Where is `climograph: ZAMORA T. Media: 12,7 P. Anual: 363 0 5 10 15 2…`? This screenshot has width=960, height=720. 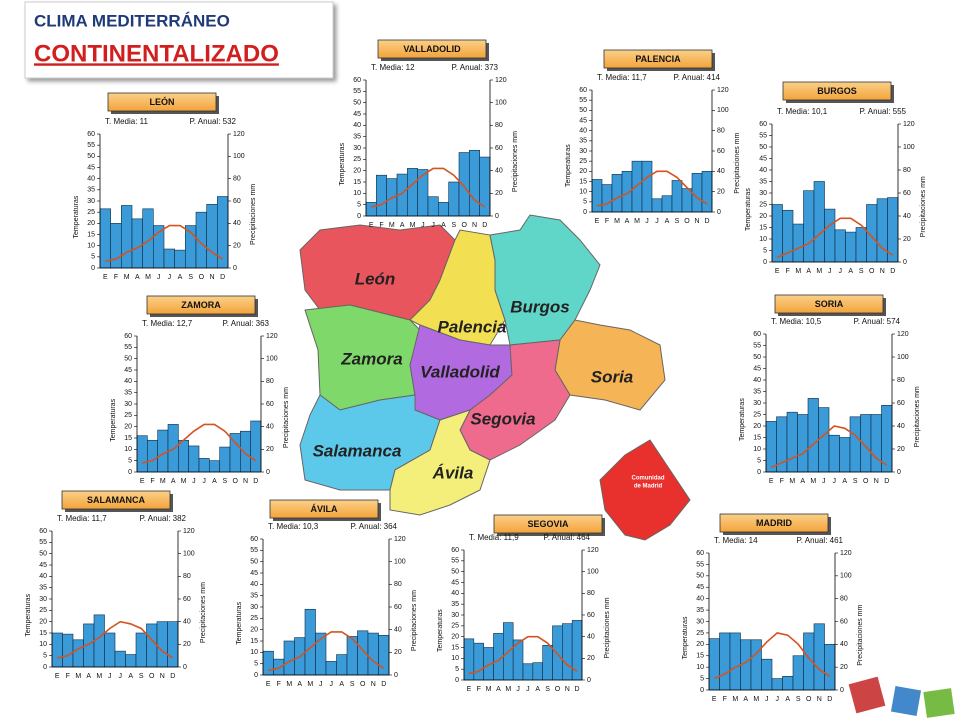
climograph: ZAMORA T. Media: 12,7 P. Anual: 363 0 5 10 15 2… is located at coordinates (200, 390).